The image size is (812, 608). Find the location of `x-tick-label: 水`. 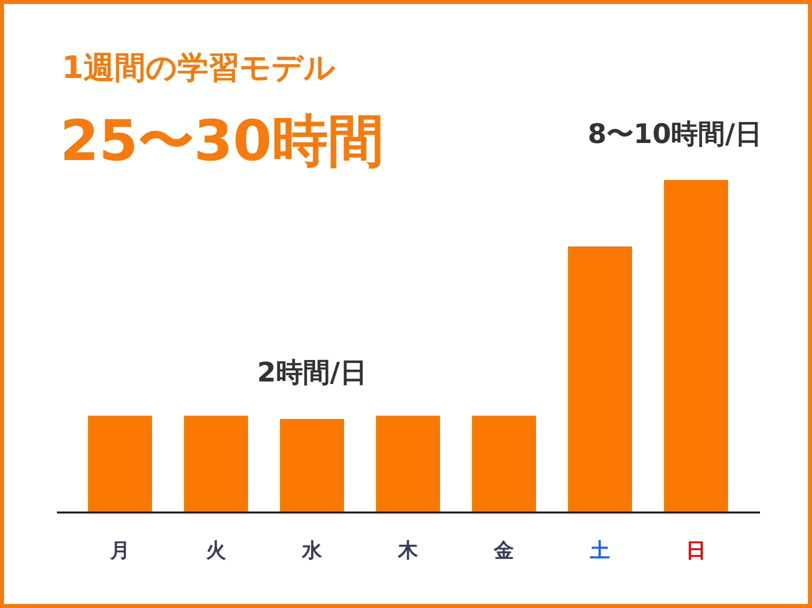

x-tick-label: 水 is located at coordinates (312, 550).